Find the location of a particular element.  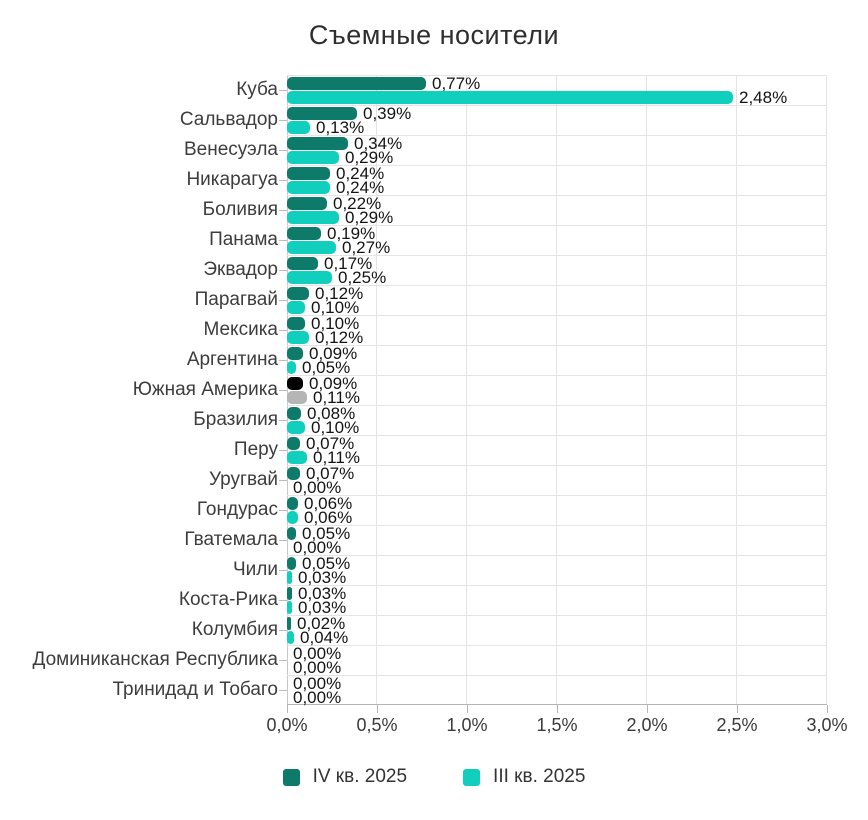

bar-value-label: 0,08% is located at coordinates (331, 413).